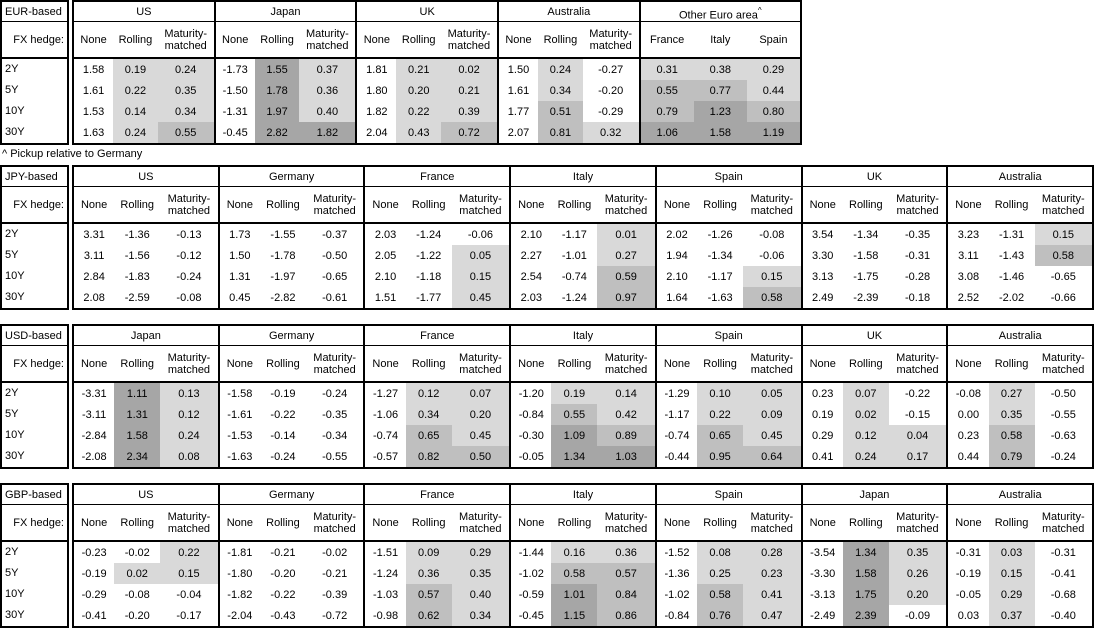 The width and height of the screenshot is (1094, 642). I want to click on table-row: -2.49 2.39 -0.09, so click(875, 615).